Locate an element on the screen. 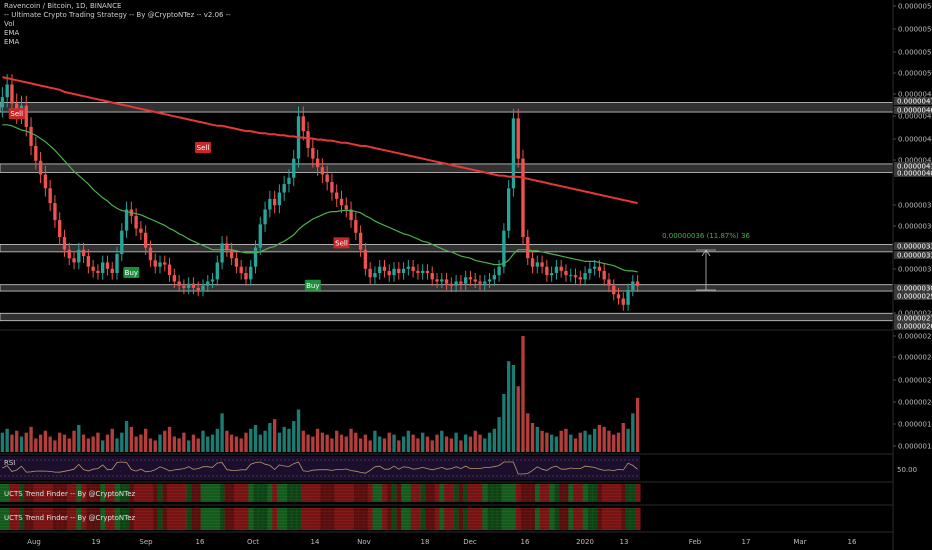 The width and height of the screenshot is (932, 550). time-tick-label-2: Sep is located at coordinates (146, 542).